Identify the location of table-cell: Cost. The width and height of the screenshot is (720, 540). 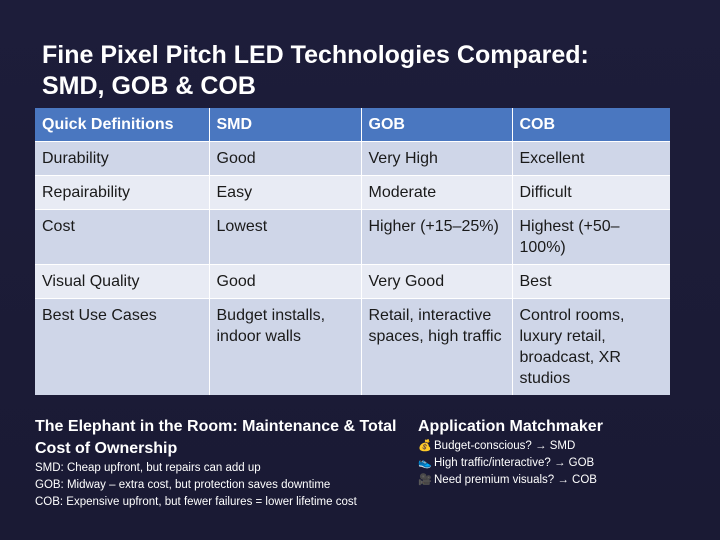
(122, 237).